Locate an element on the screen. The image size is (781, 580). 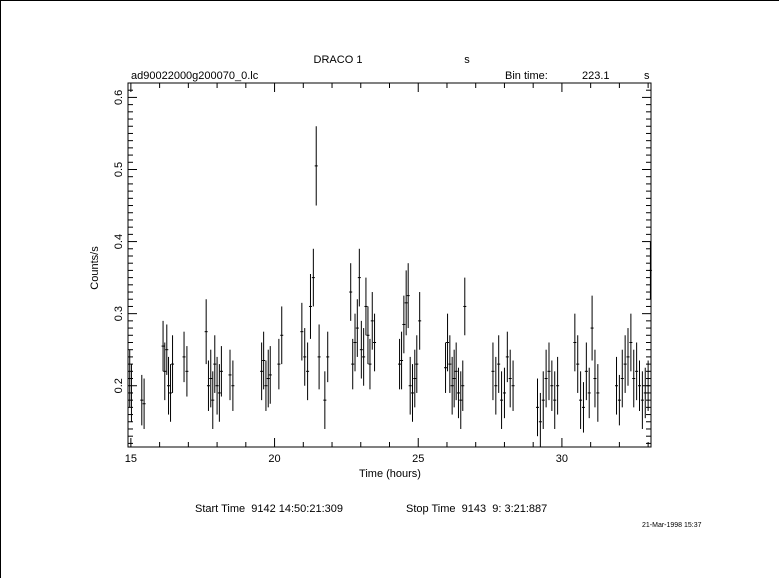
bin-time-unit: s is located at coordinates (647, 76).